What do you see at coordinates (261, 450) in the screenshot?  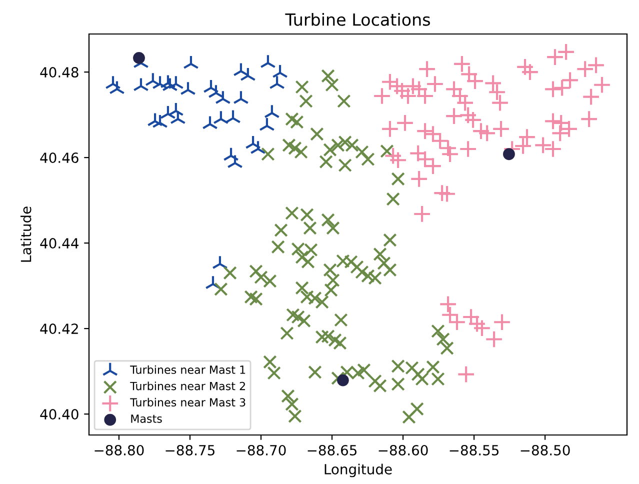 I see `x-tick-label: −88.70` at bounding box center [261, 450].